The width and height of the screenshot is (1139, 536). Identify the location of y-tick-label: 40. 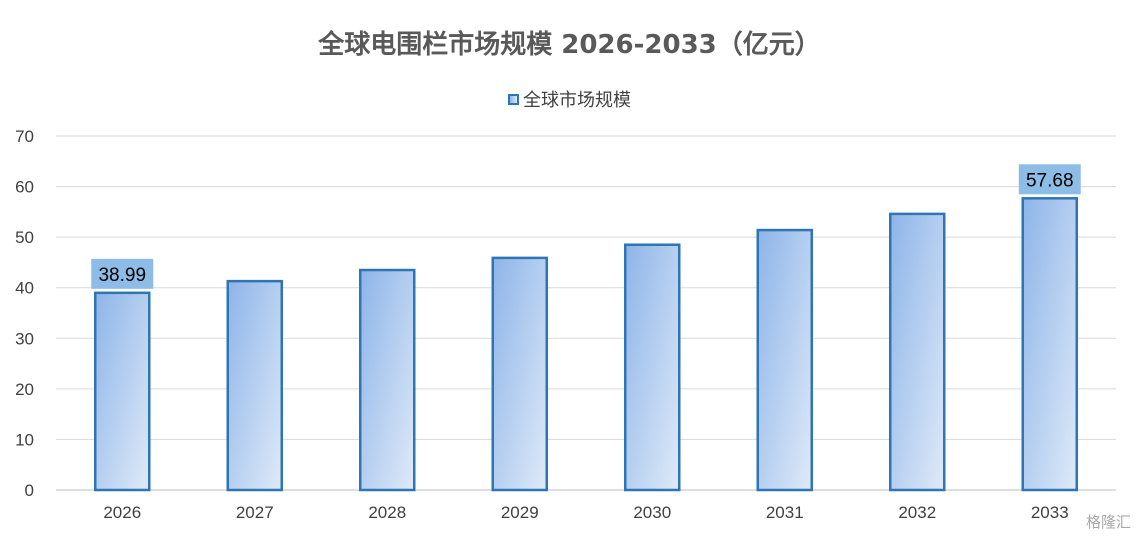
(24, 288).